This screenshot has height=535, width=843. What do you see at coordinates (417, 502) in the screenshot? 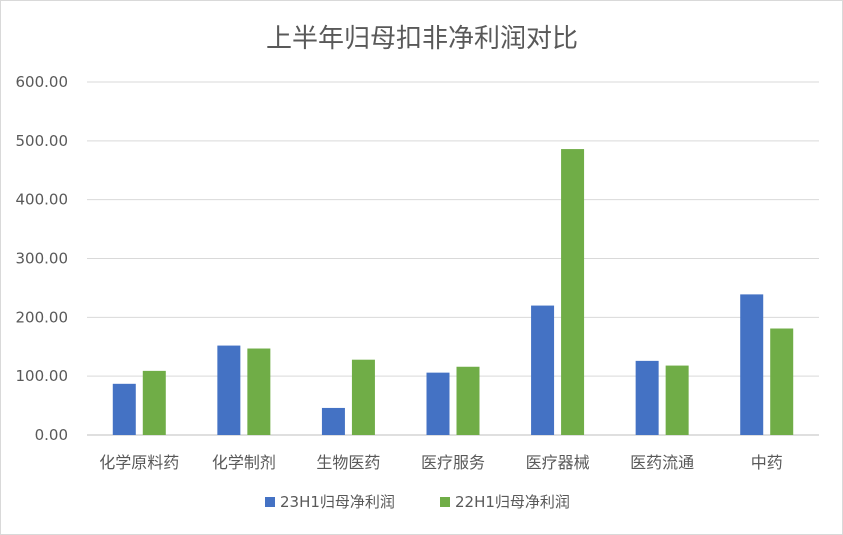
I see `legend: 23H1归母净利润 22H1归母净利润` at bounding box center [417, 502].